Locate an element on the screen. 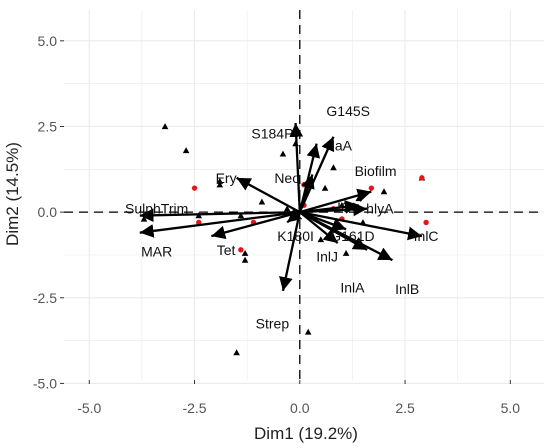 Image resolution: width=550 pixels, height=448 pixels. y-axis-title: Dim2 (14.5%) is located at coordinates (12, 194).